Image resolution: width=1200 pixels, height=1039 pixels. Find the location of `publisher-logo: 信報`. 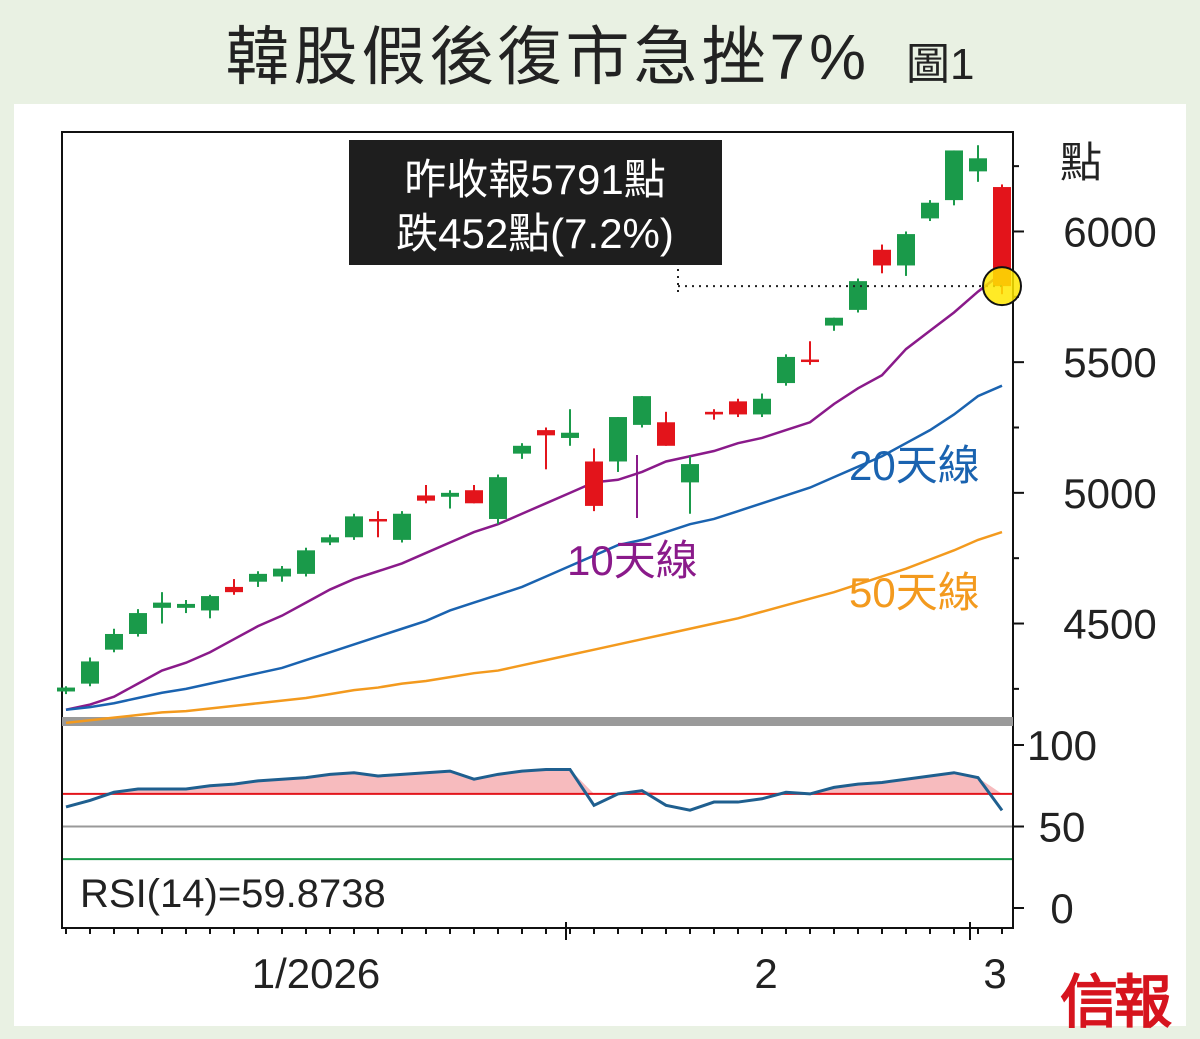

publisher-logo: 信報 is located at coordinates (1116, 1002).